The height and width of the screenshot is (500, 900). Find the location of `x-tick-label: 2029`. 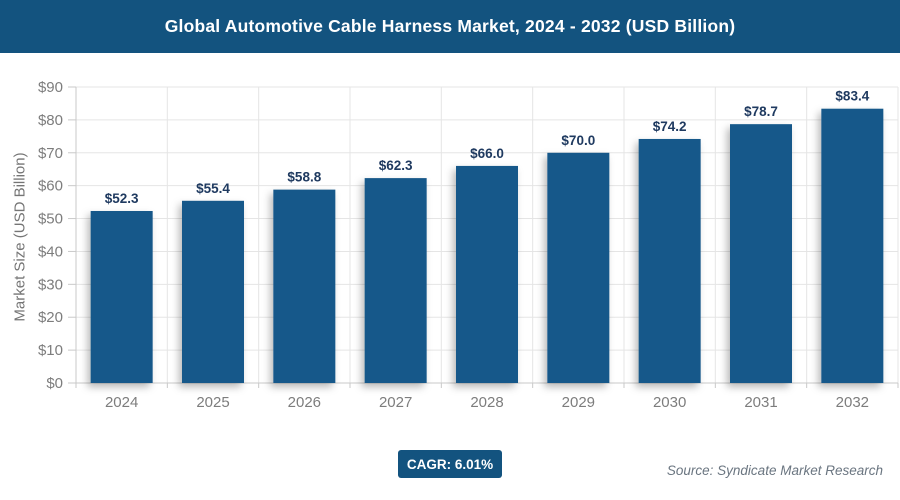

x-tick-label: 2029 is located at coordinates (578, 402).